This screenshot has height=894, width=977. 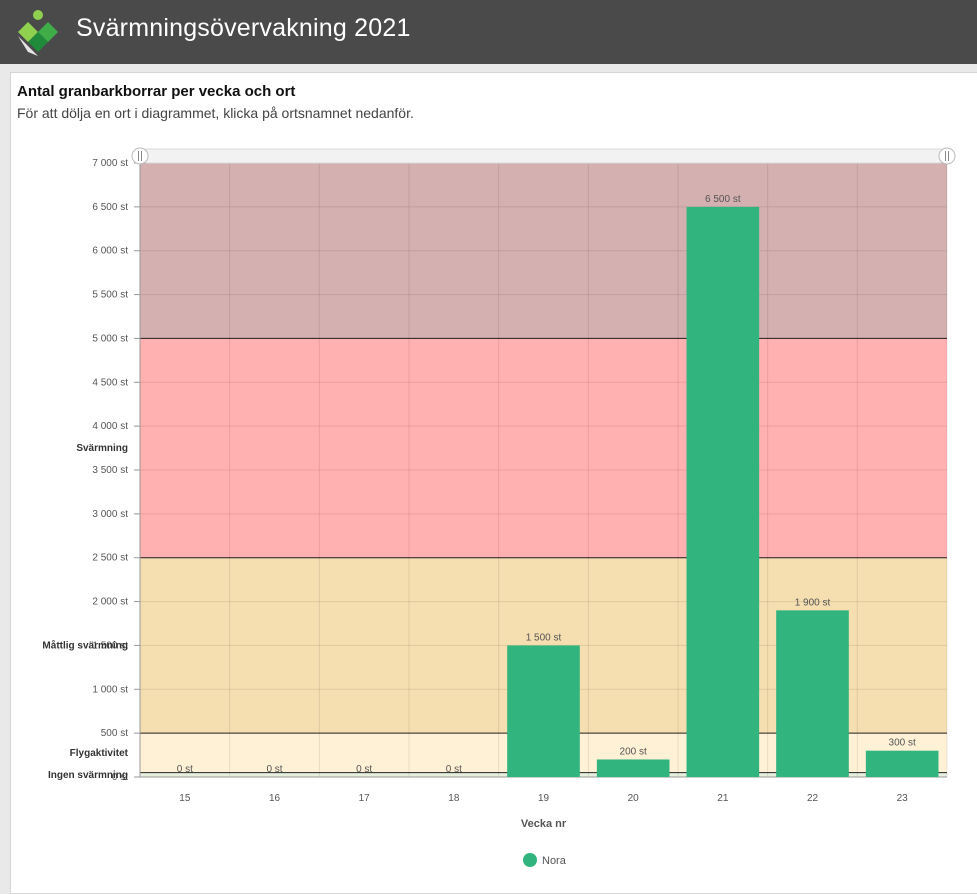 What do you see at coordinates (365, 798) in the screenshot?
I see `x-tick-label: 17` at bounding box center [365, 798].